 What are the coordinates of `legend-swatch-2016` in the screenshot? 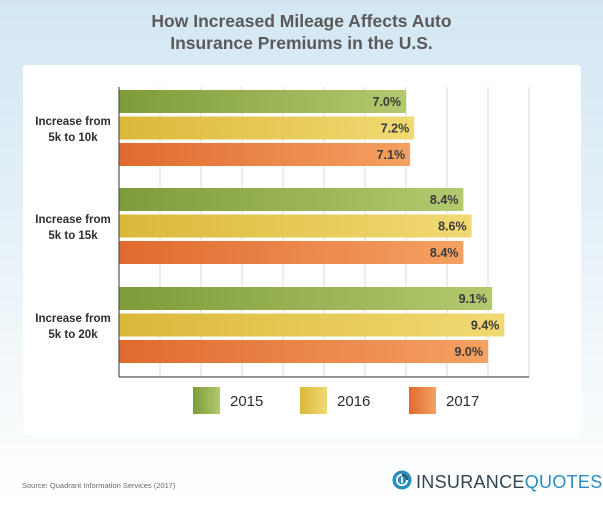 It's located at (313, 400).